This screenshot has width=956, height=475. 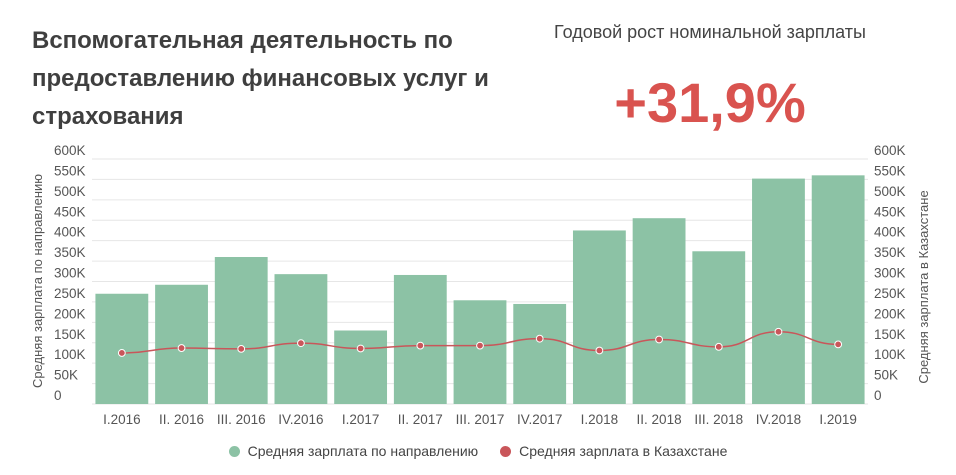 What do you see at coordinates (890, 170) in the screenshot?
I see `right-tick-label: 550K` at bounding box center [890, 170].